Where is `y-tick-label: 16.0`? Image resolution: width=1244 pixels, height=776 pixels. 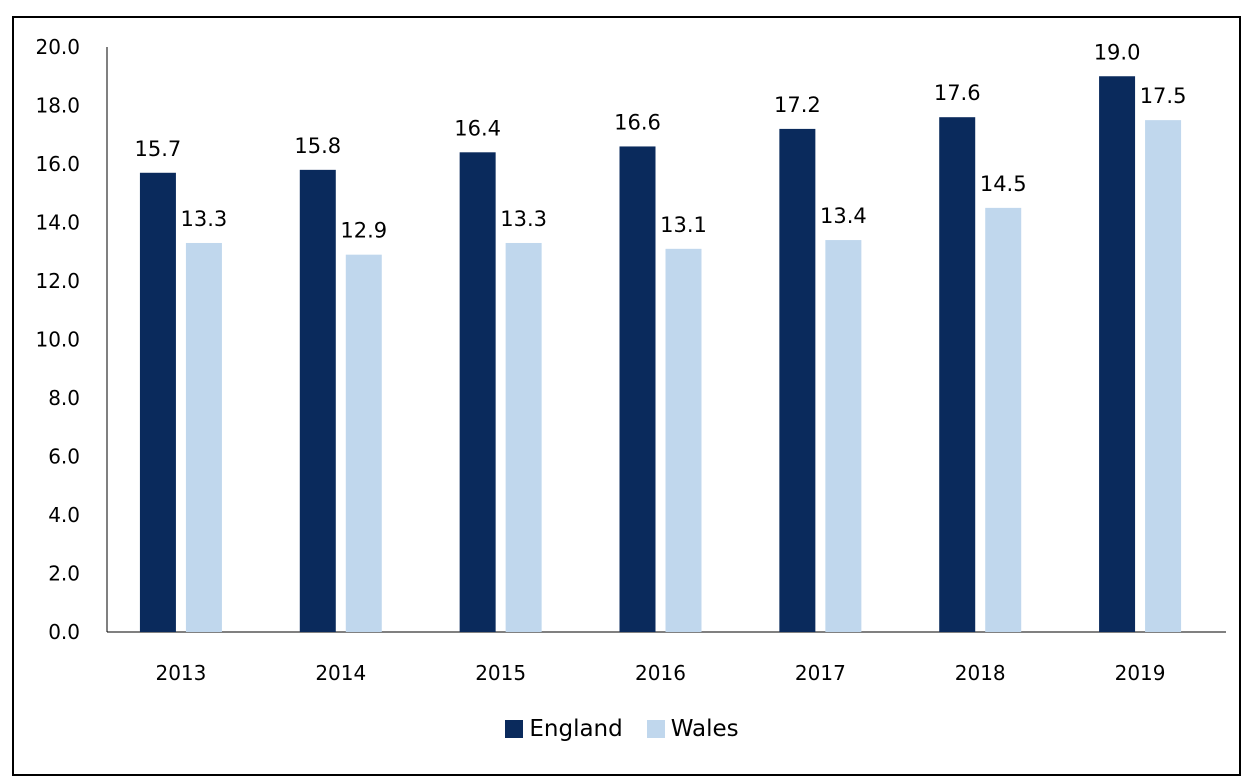
y-tick-label: 16.0 is located at coordinates (57, 164).